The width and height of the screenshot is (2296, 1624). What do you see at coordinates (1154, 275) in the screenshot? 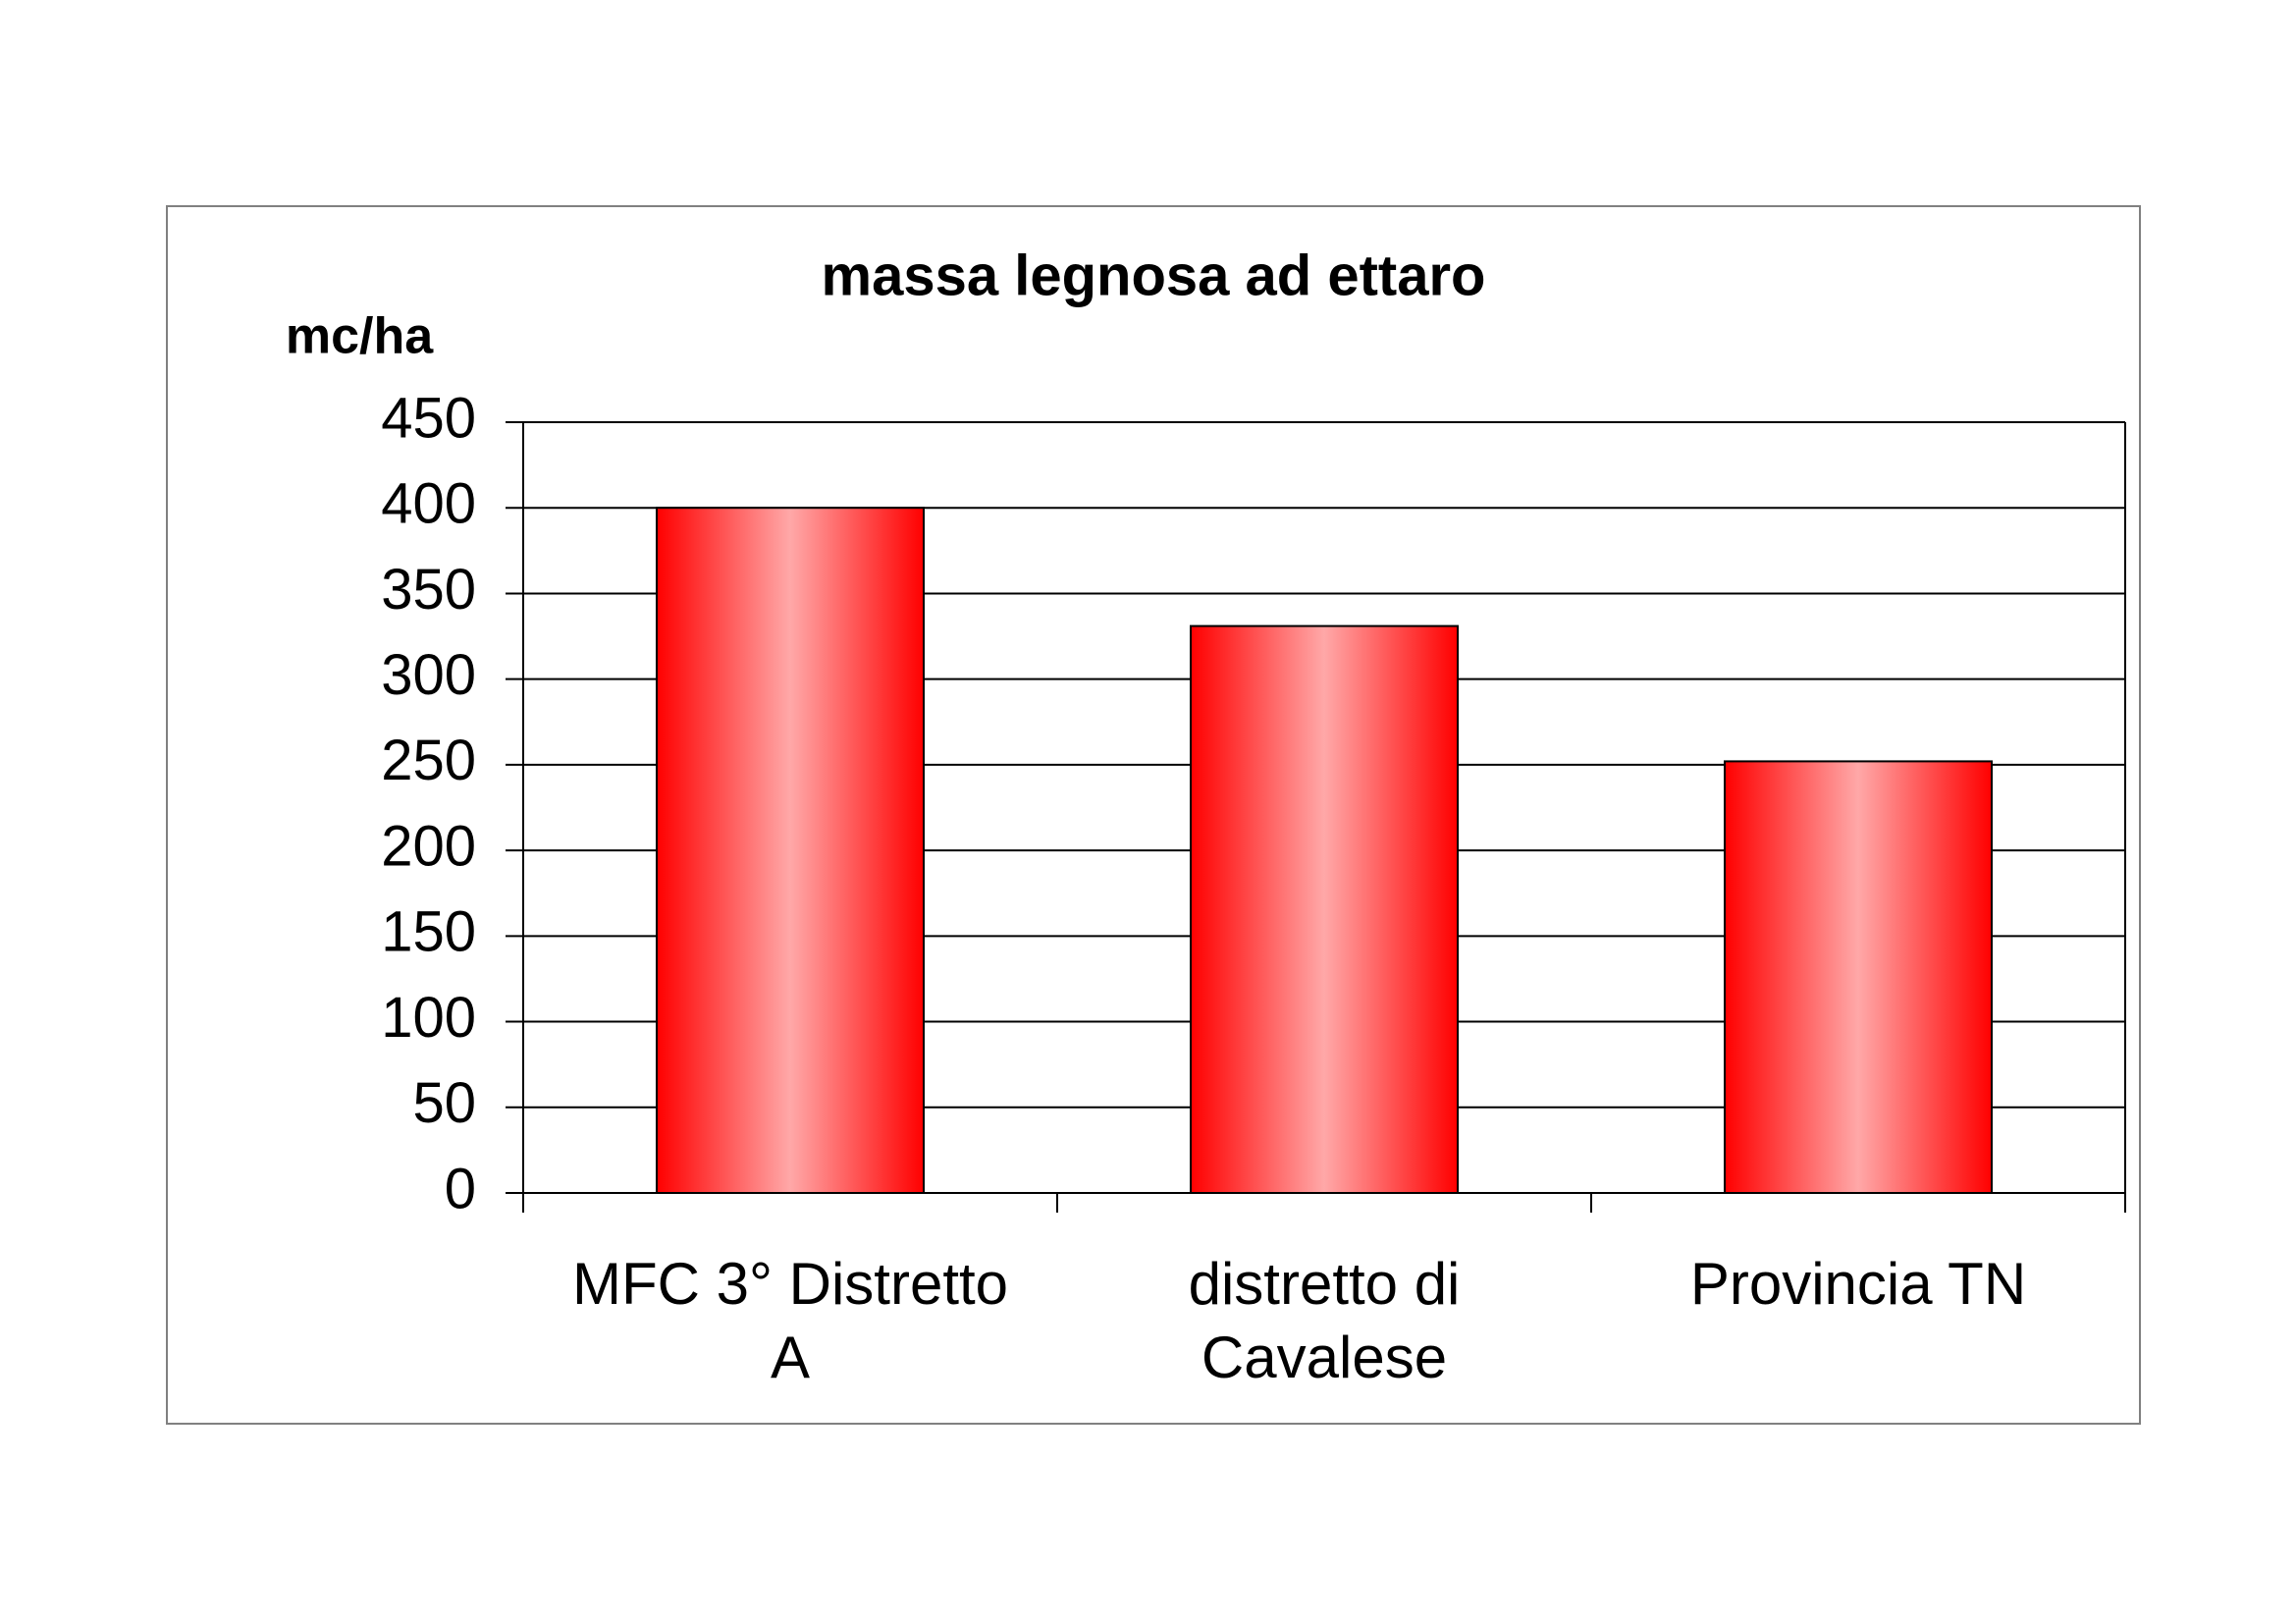
I see `chart-title: massa legnosa ad ettaro` at bounding box center [1154, 275].